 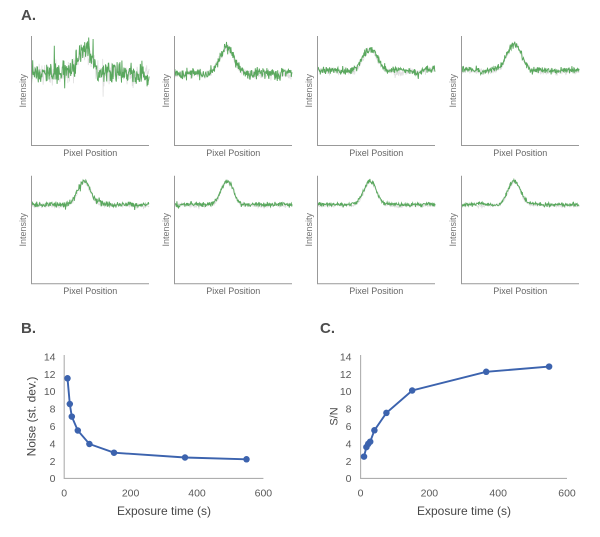 What do you see at coordinates (28, 15) in the screenshot?
I see `svg-text: A.` at bounding box center [28, 15].